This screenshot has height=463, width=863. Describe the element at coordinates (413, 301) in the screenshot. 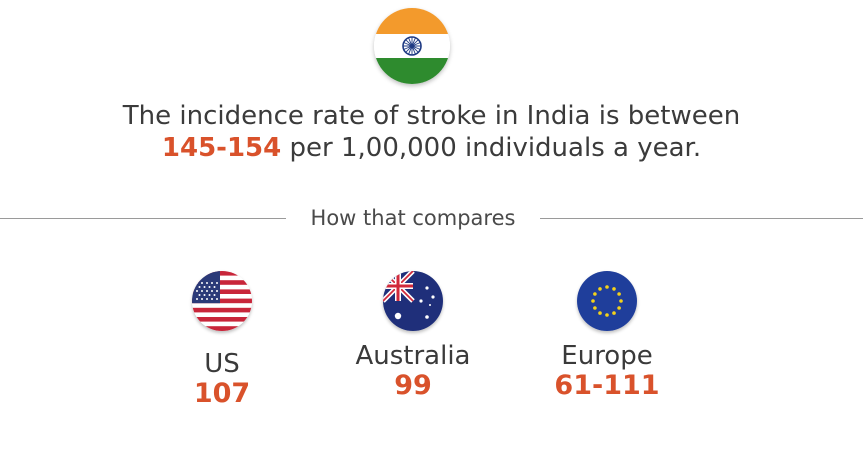

I see `australia-flag-icon` at that location.